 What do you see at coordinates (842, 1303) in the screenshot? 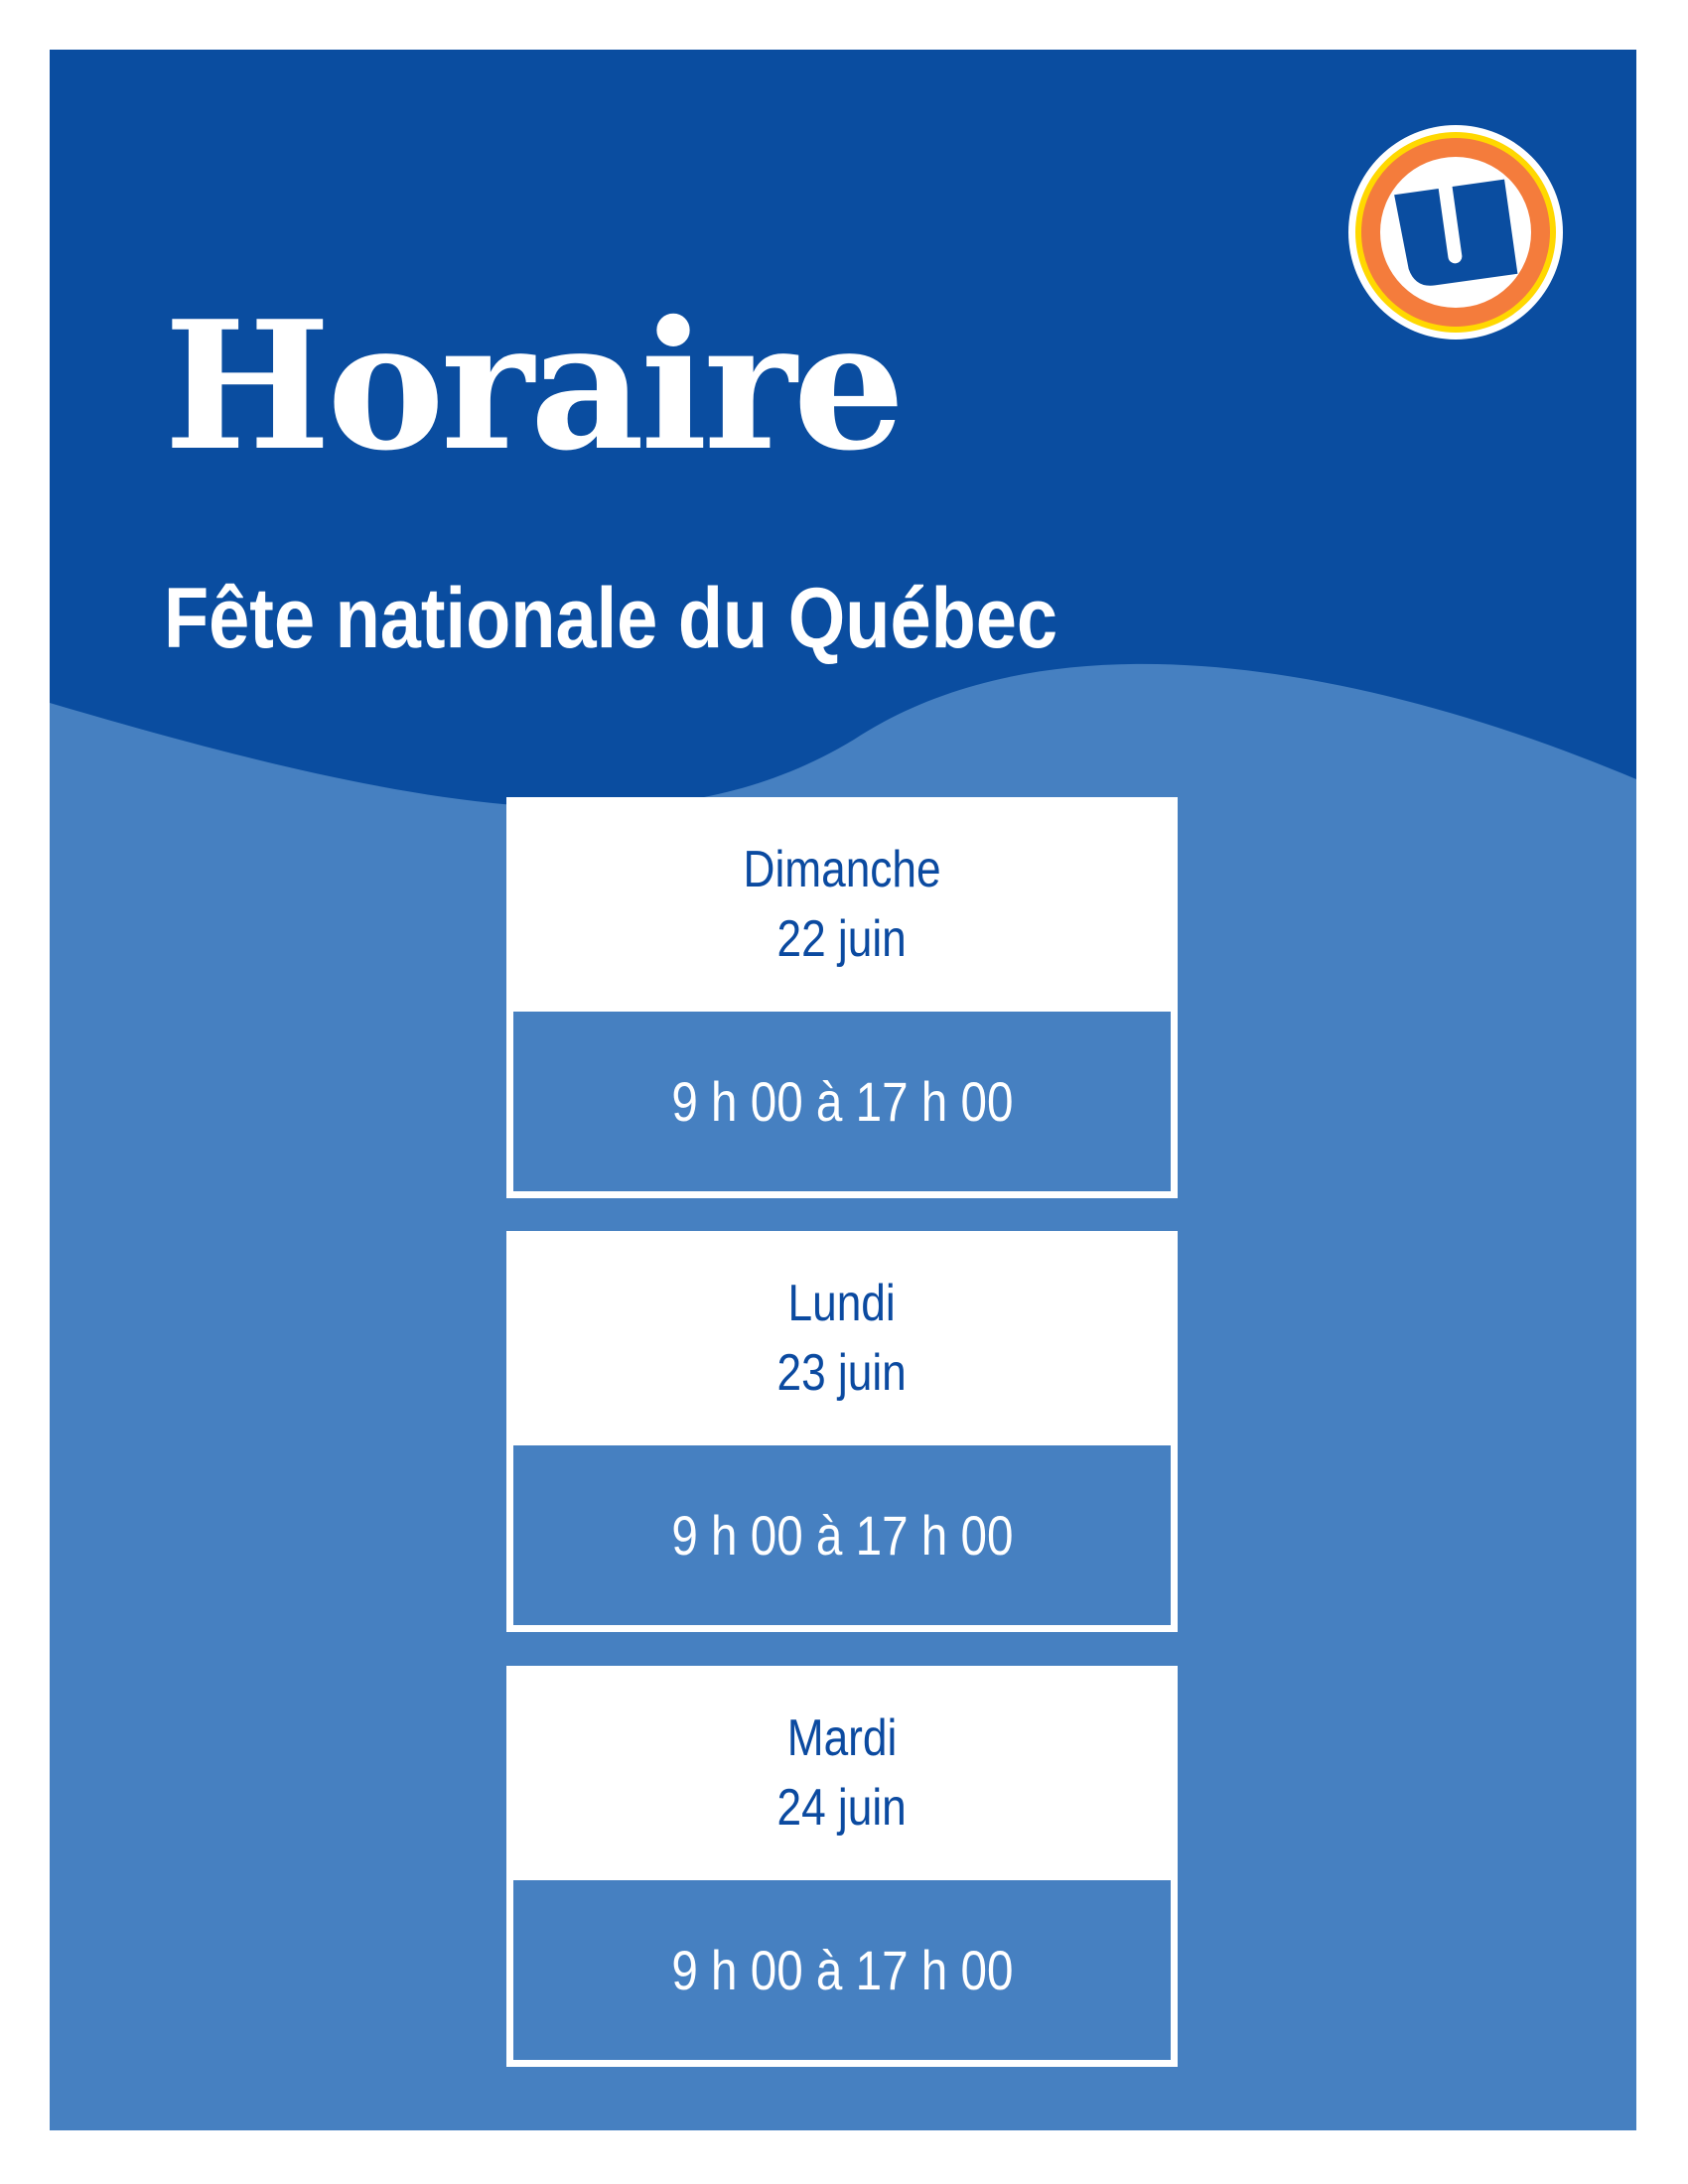
I see `day-label: Lundi` at bounding box center [842, 1303].